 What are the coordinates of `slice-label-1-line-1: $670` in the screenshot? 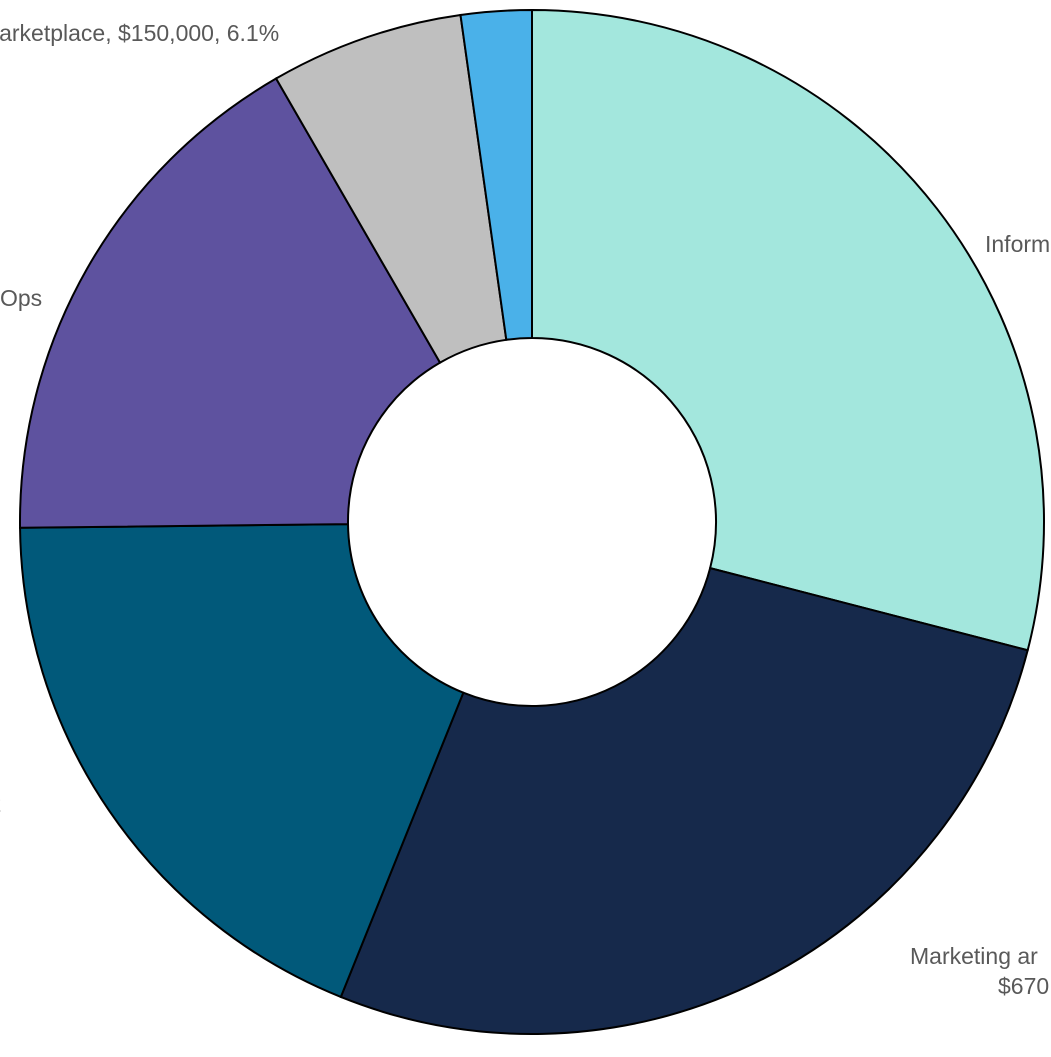 It's located at (1023, 986).